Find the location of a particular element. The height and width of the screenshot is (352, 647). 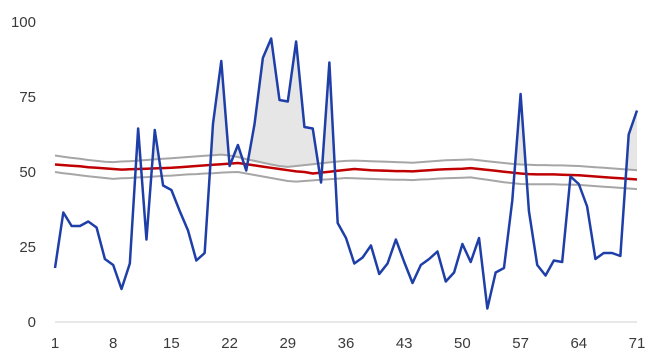

x-tick-label: 36 is located at coordinates (346, 343).